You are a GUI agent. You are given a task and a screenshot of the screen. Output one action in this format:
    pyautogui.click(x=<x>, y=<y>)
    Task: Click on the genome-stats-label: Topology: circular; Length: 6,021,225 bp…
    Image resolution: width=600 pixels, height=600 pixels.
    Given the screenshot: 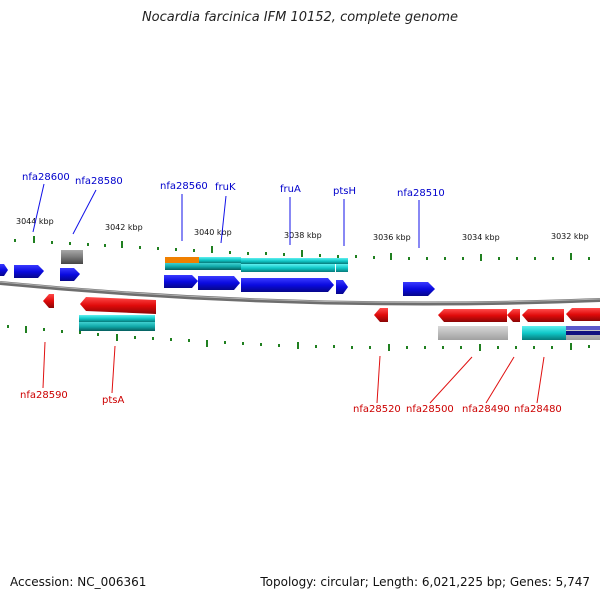 What is the action you would take?
    pyautogui.click(x=425, y=582)
    